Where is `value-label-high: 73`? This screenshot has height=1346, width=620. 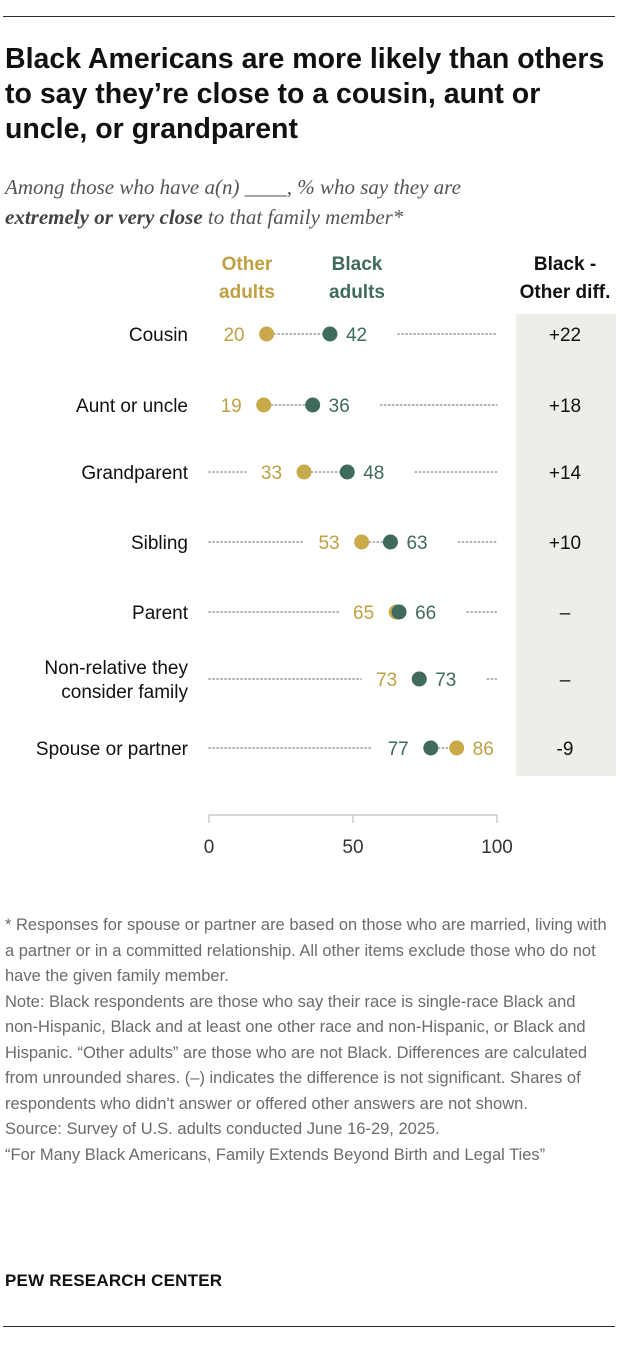
value-label-high: 73 is located at coordinates (445, 680).